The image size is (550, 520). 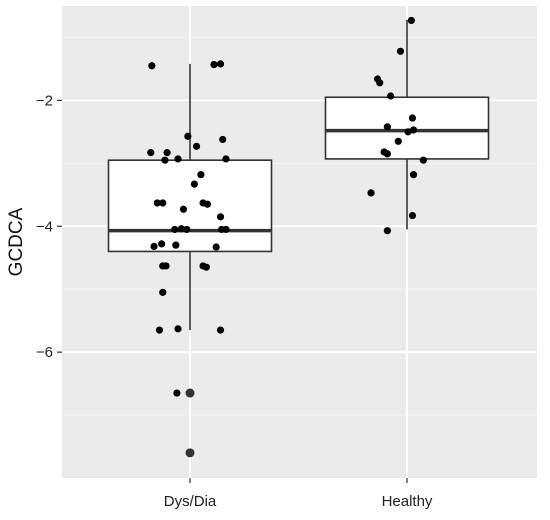 I want to click on box-healthy, so click(x=407, y=124).